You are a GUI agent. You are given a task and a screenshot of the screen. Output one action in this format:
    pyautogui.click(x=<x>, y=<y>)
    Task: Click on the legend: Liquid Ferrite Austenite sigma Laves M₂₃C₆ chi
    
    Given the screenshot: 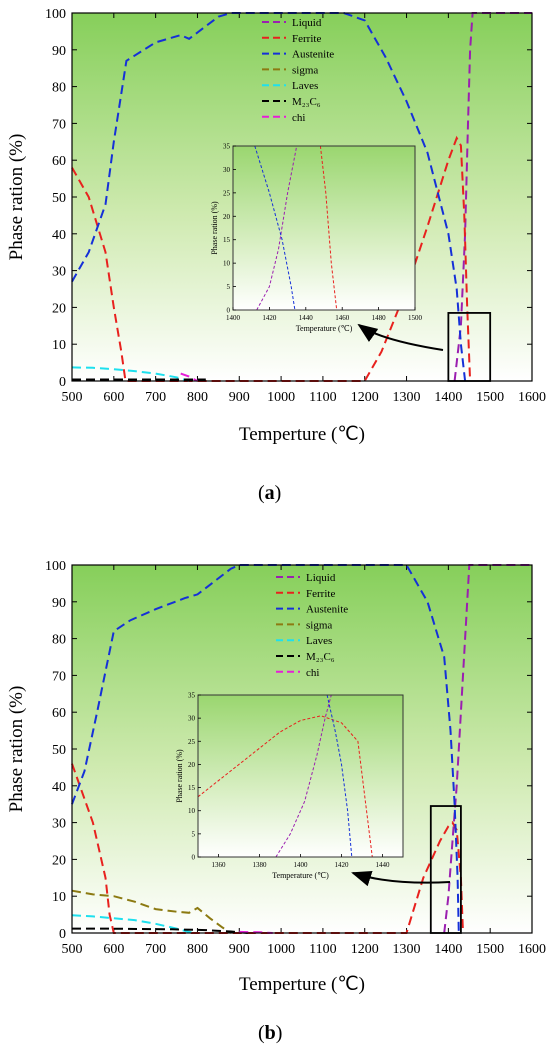 What is the action you would take?
    pyautogui.click(x=312, y=625)
    